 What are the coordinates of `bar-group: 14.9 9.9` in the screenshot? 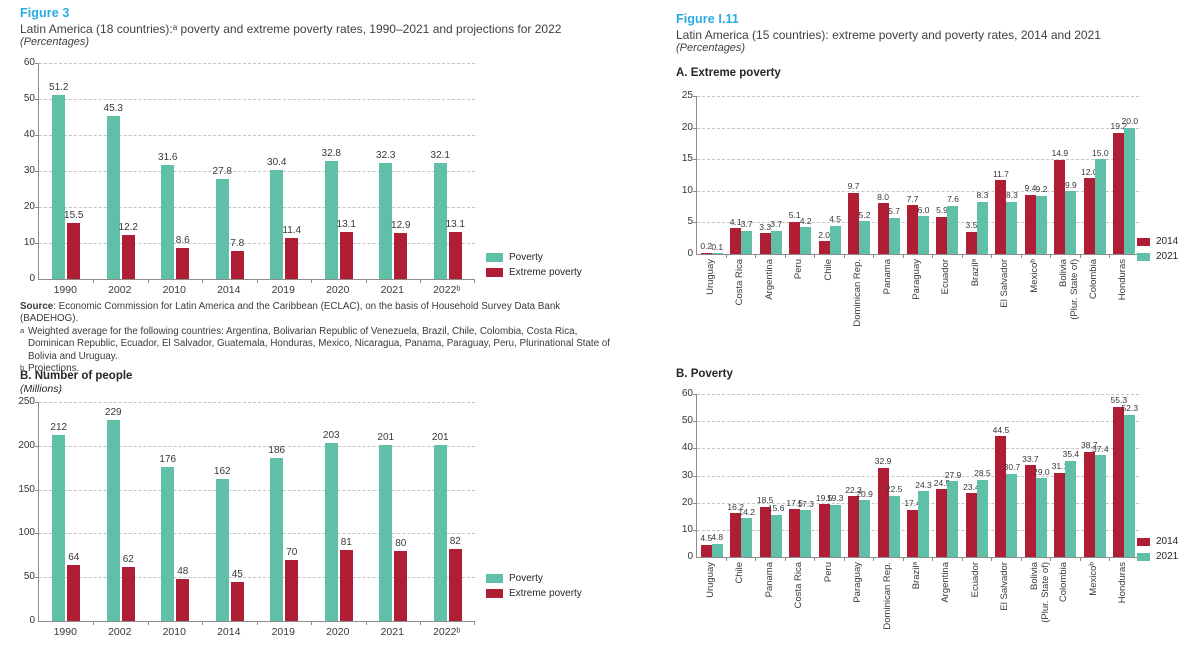 It's located at (1065, 175).